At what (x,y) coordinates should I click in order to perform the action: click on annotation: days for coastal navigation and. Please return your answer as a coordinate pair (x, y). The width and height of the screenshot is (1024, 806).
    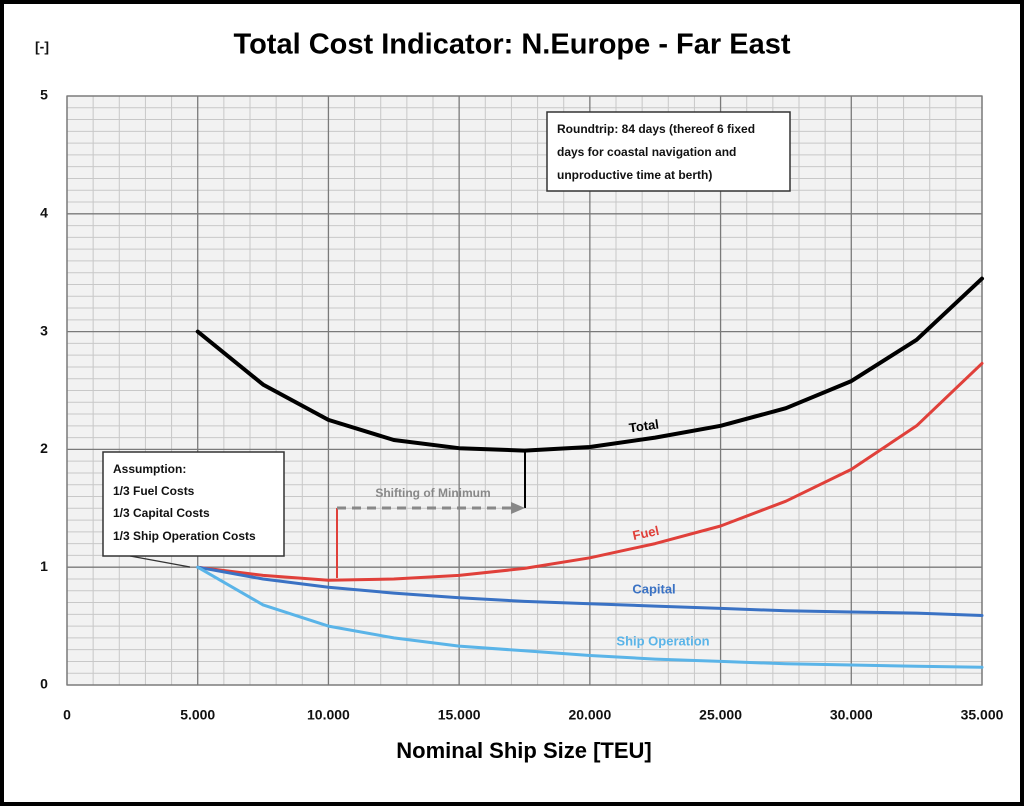
    Looking at the image, I should click on (646, 152).